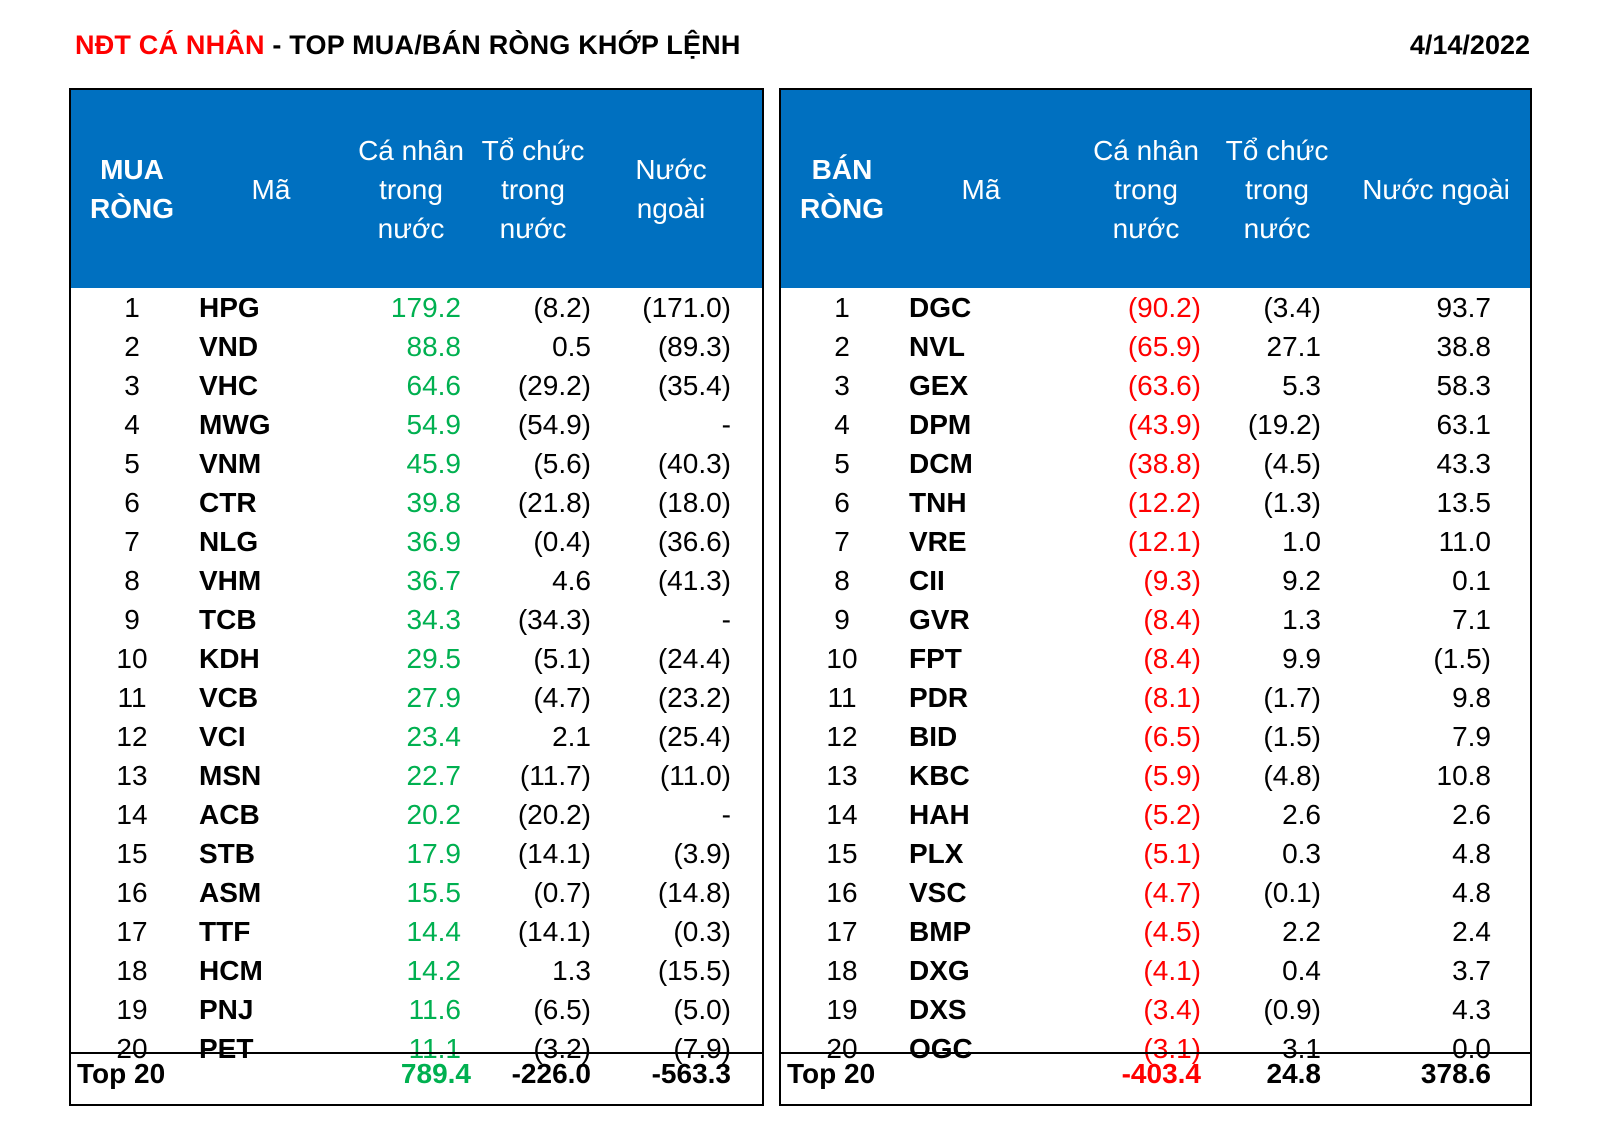 The height and width of the screenshot is (1139, 1617). What do you see at coordinates (1155, 736) in the screenshot?
I see `table-row: 12 BID (6.5) (1.5) 7.9` at bounding box center [1155, 736].